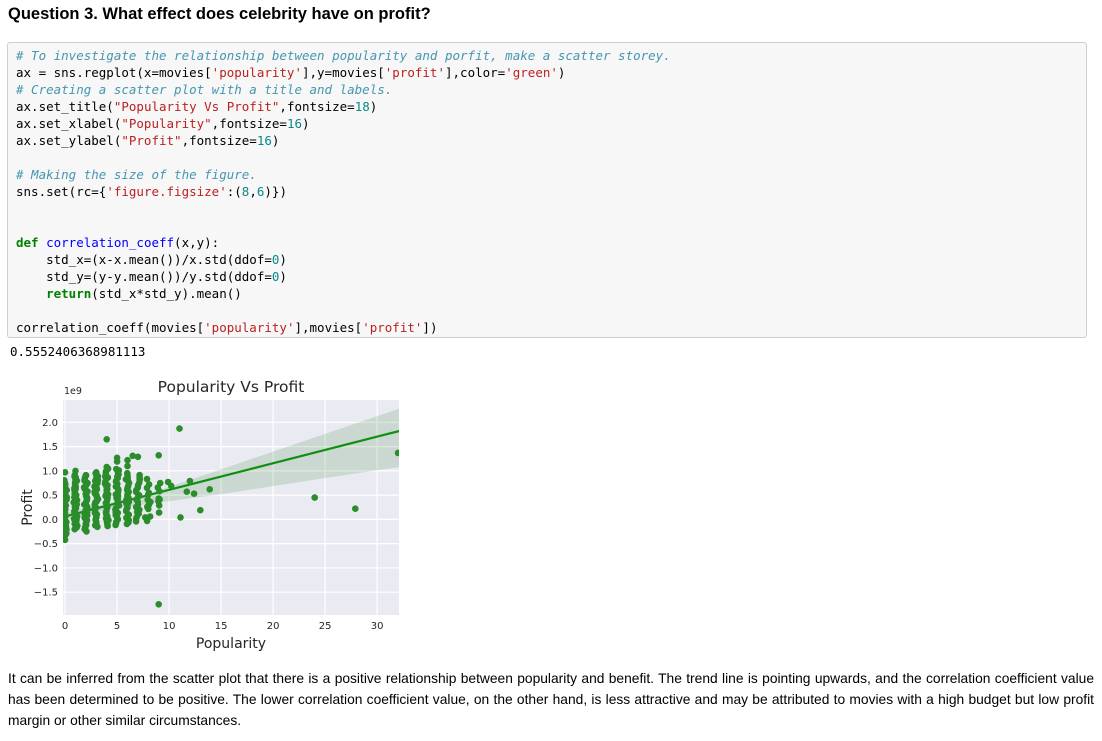  I want to click on execution-output: 0.5552406368981113, so click(78, 351).